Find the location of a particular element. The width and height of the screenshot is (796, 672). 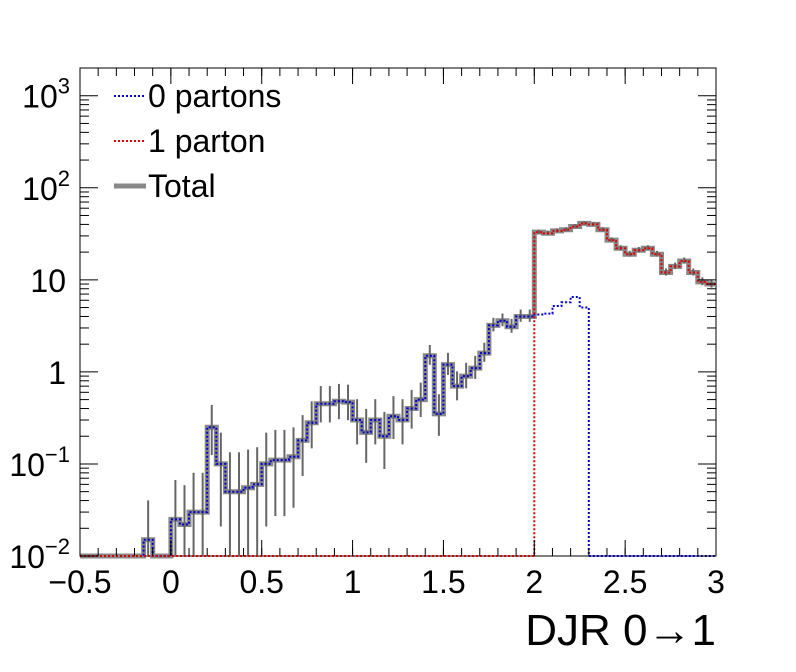

legend-label: 1 parton is located at coordinates (206, 141).